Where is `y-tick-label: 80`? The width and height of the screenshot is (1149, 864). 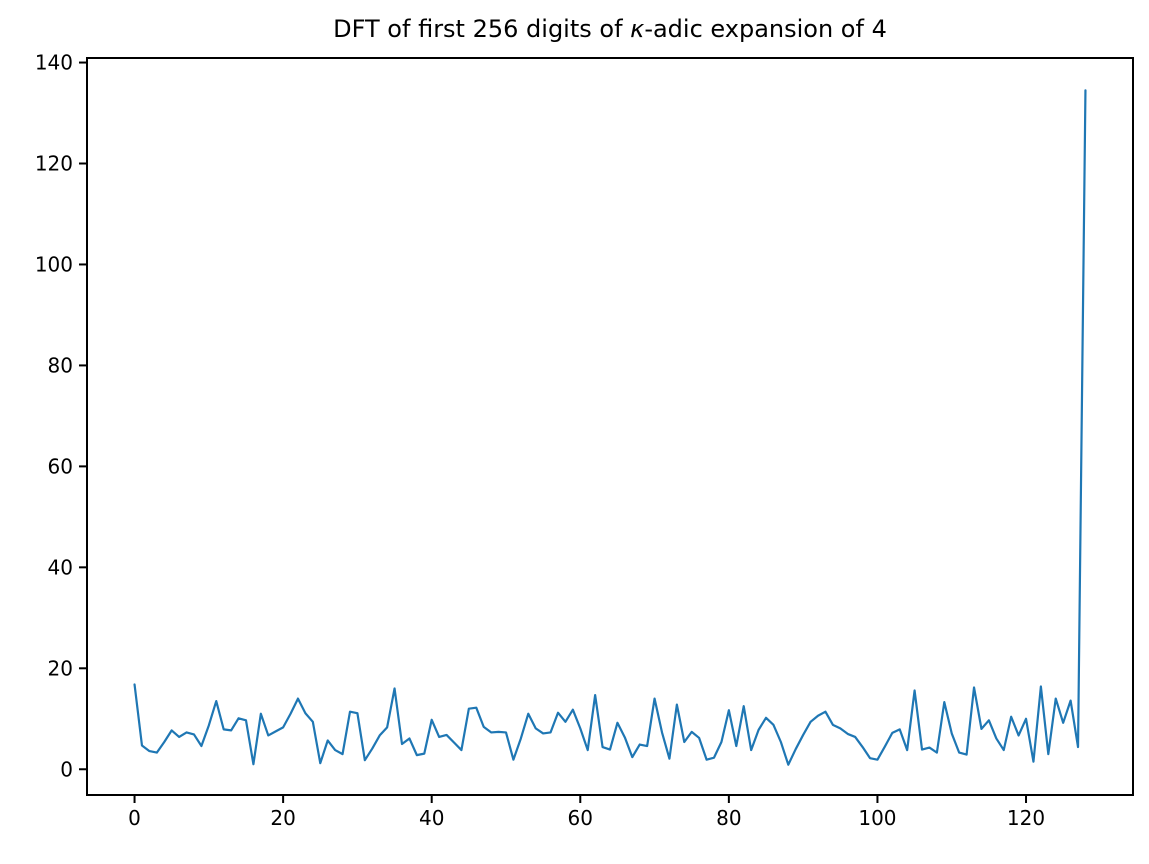
y-tick-label: 80 is located at coordinates (60, 365).